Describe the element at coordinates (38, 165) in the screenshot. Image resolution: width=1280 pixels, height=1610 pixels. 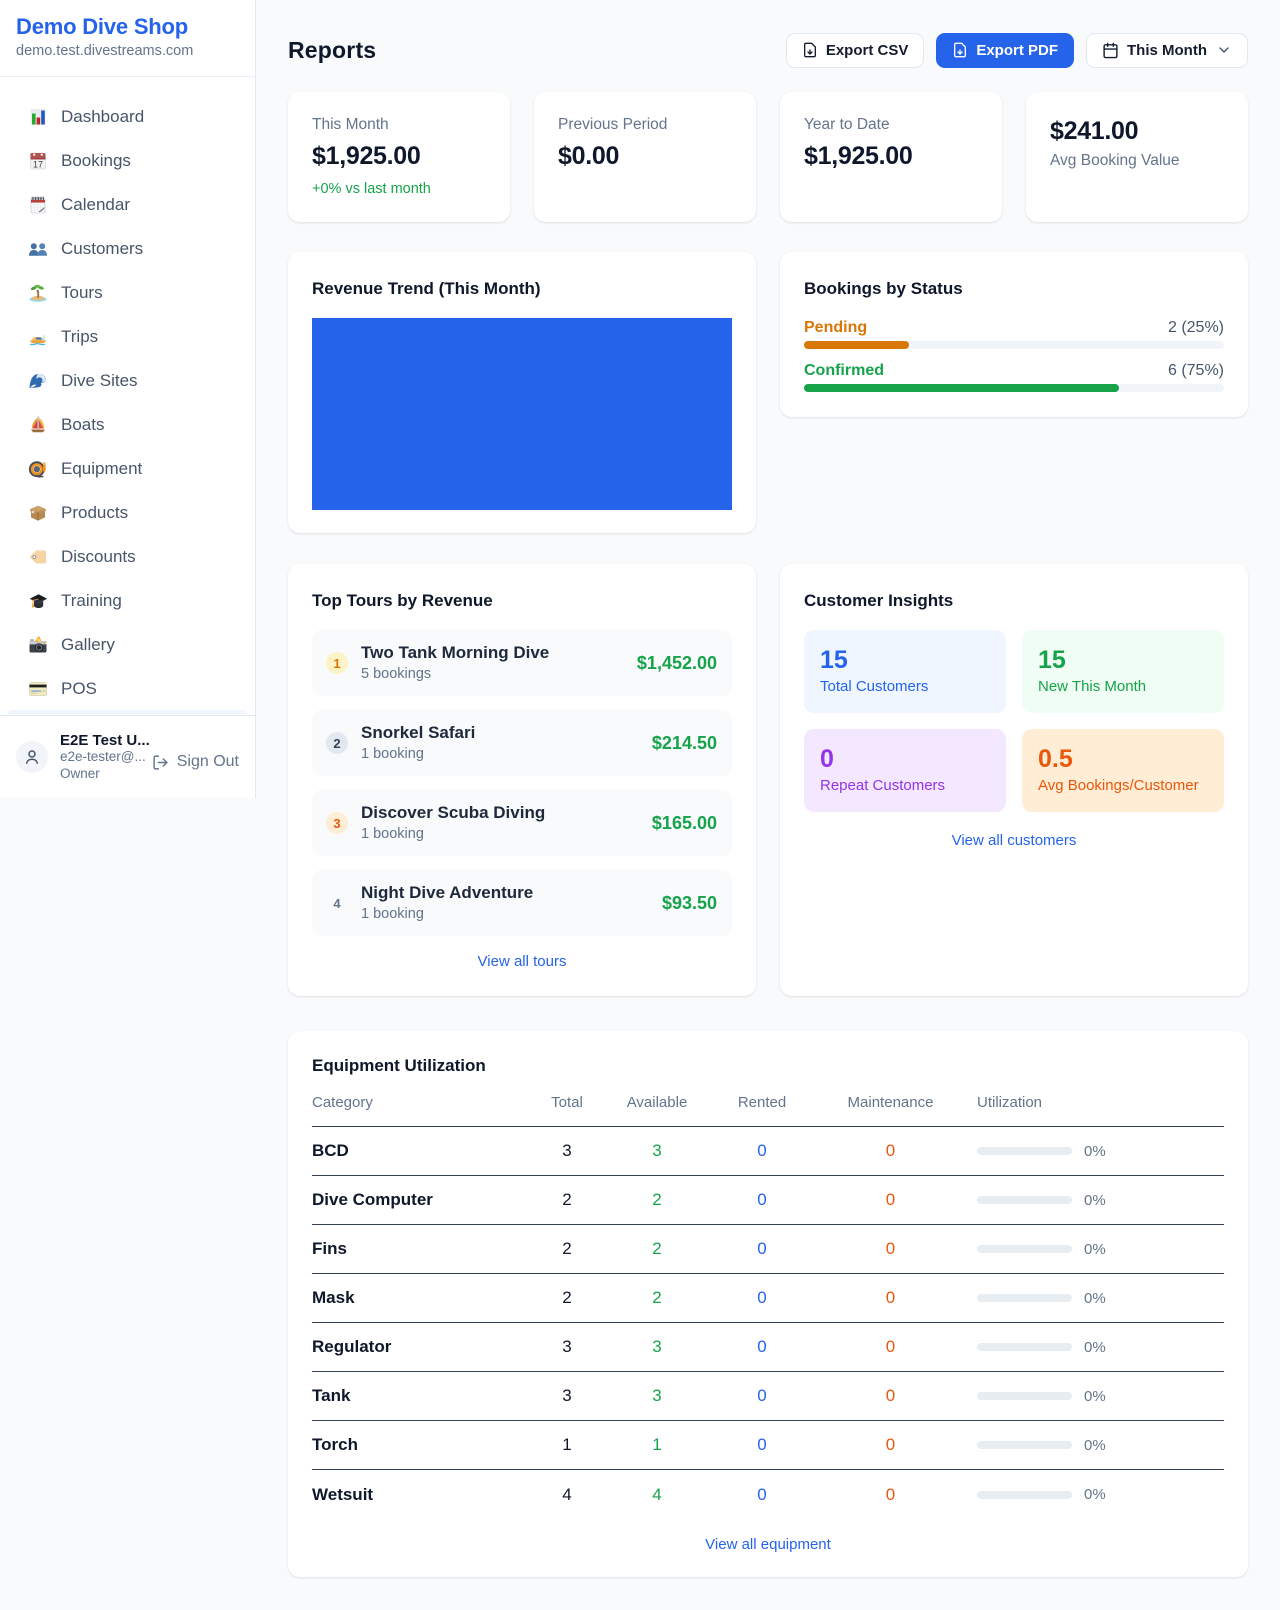
I see `svg-text: 17` at that location.